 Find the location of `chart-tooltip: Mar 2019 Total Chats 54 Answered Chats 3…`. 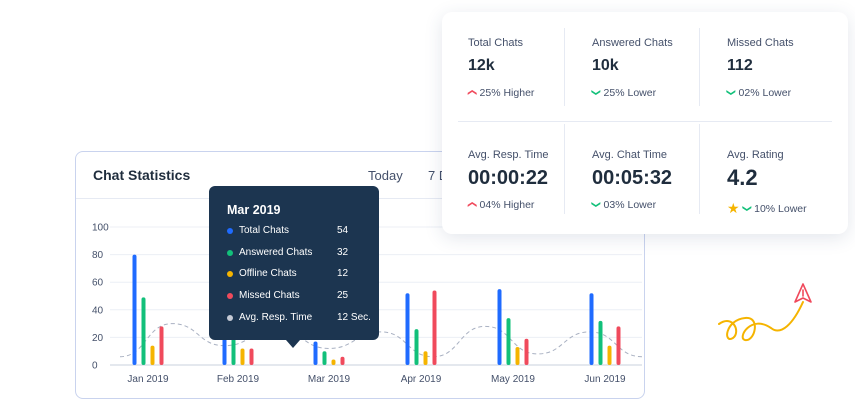

chart-tooltip: Mar 2019 Total Chats 54 Answered Chats 3… is located at coordinates (294, 267).